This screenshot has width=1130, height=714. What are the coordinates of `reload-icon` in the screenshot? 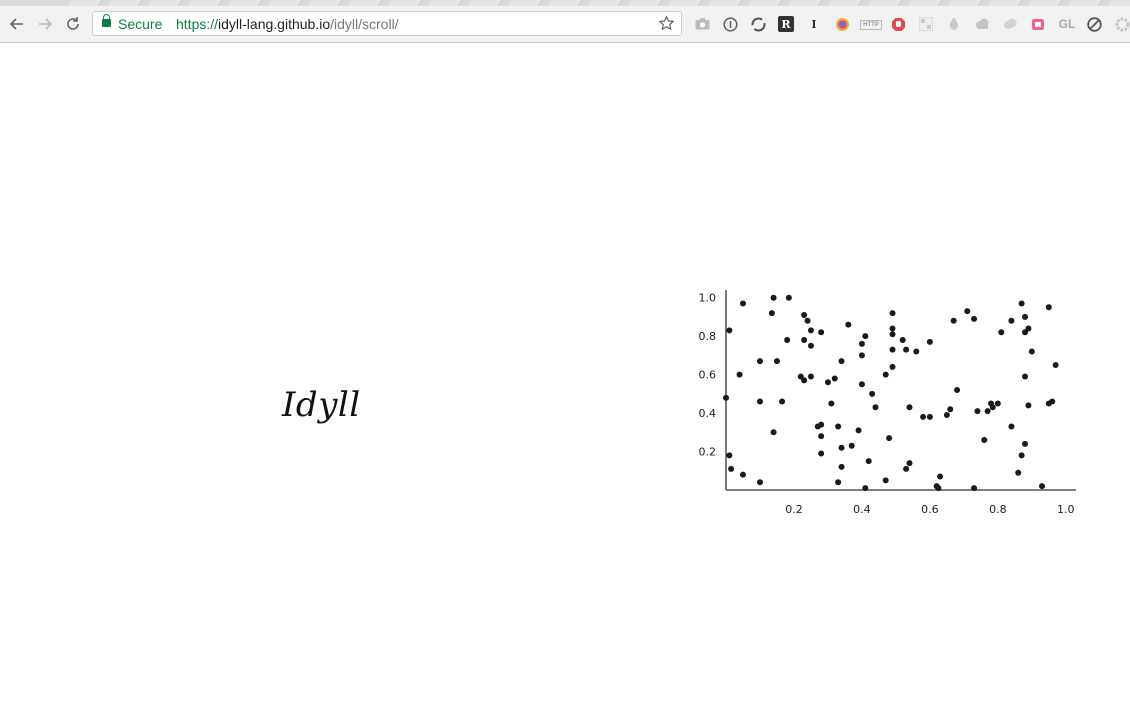 It's located at (73, 23).